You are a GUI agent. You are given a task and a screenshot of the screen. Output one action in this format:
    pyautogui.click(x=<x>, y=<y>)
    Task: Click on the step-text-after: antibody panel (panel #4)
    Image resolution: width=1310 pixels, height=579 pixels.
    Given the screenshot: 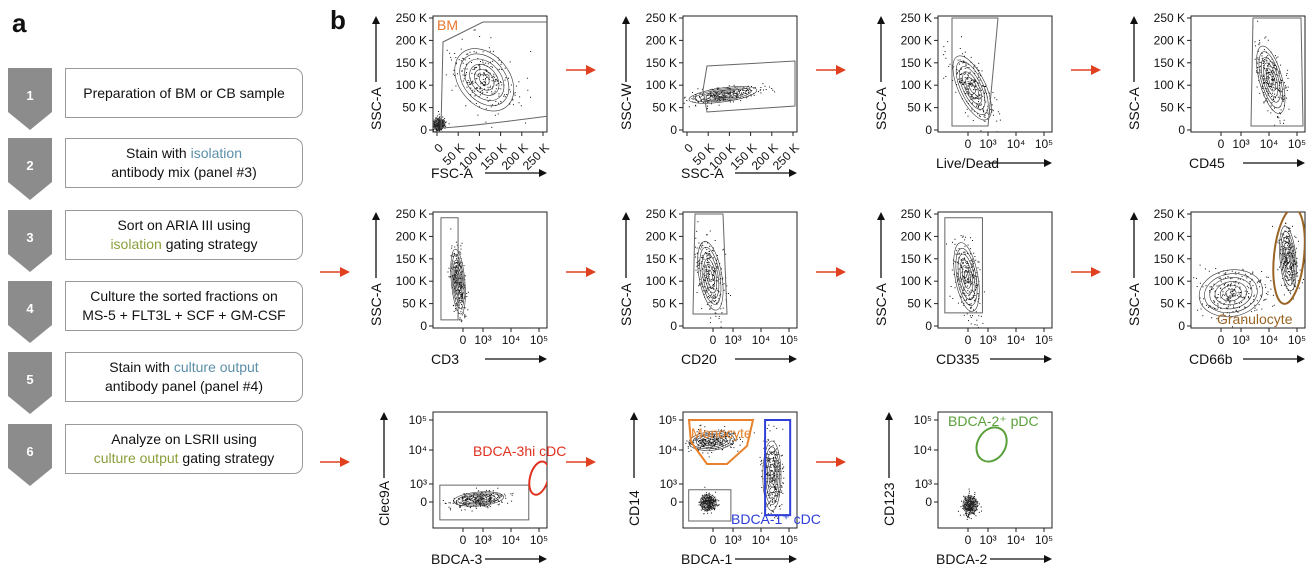 What is the action you would take?
    pyautogui.click(x=183, y=386)
    